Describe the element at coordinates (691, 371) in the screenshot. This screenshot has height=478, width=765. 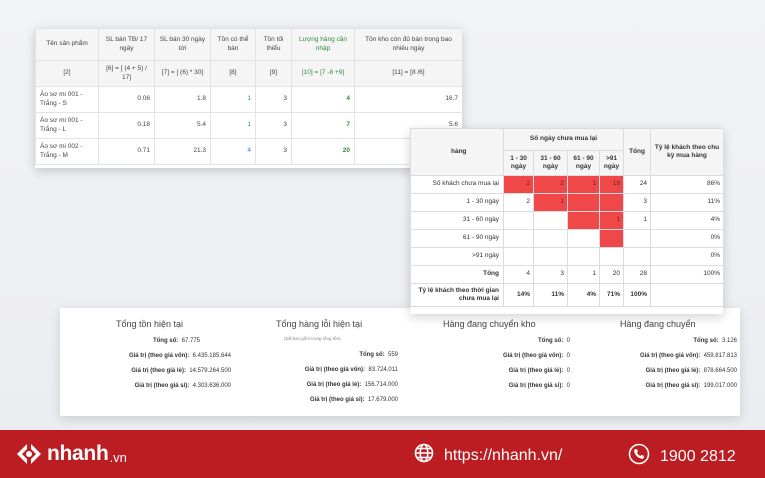
I see `summary-line: Giá trị (theo giá lẻ): 878.664.500` at that location.